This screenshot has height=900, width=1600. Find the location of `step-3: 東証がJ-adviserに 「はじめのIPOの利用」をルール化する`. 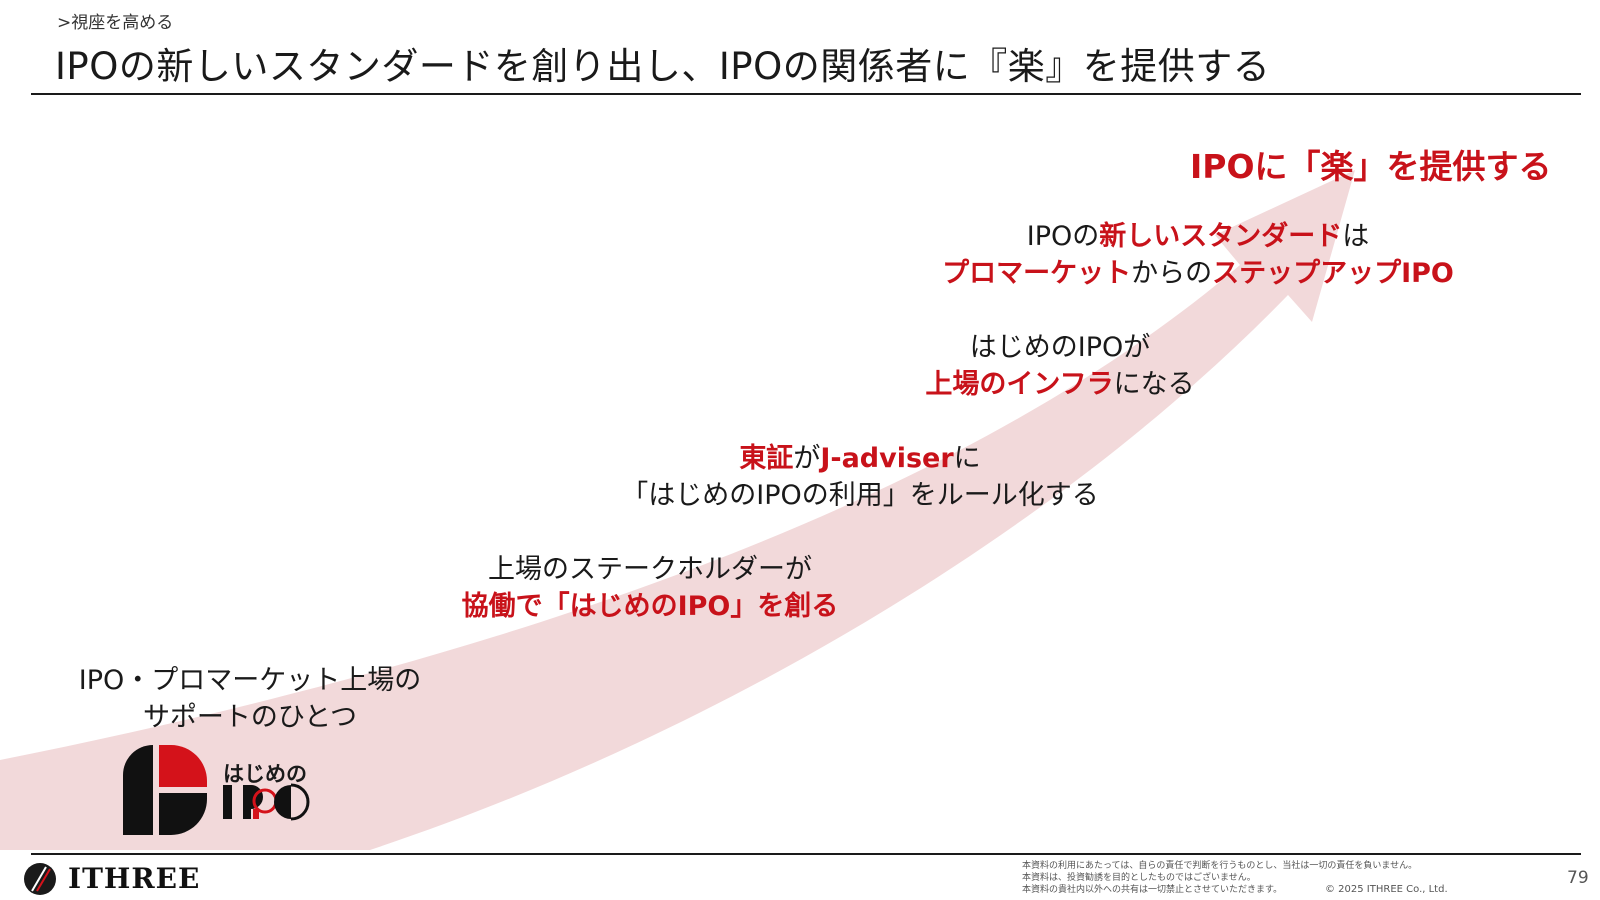

step-3: 東証がJ-adviserに 「はじめのIPOの利用」をルール化する is located at coordinates (860, 477).